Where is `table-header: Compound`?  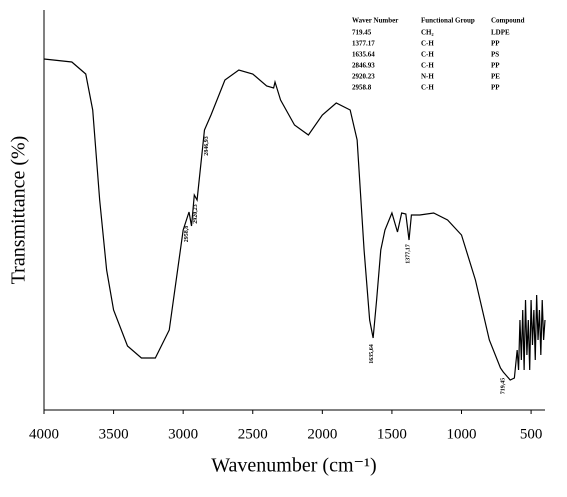
table-header: Compound is located at coordinates (508, 21).